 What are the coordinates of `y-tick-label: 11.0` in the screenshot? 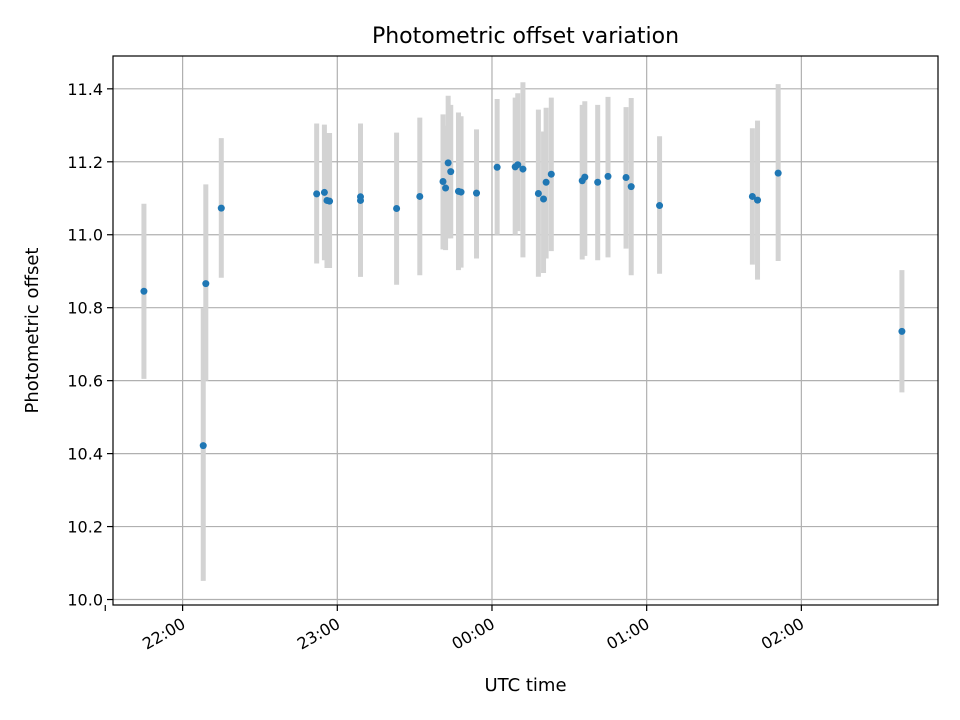 It's located at (85, 235).